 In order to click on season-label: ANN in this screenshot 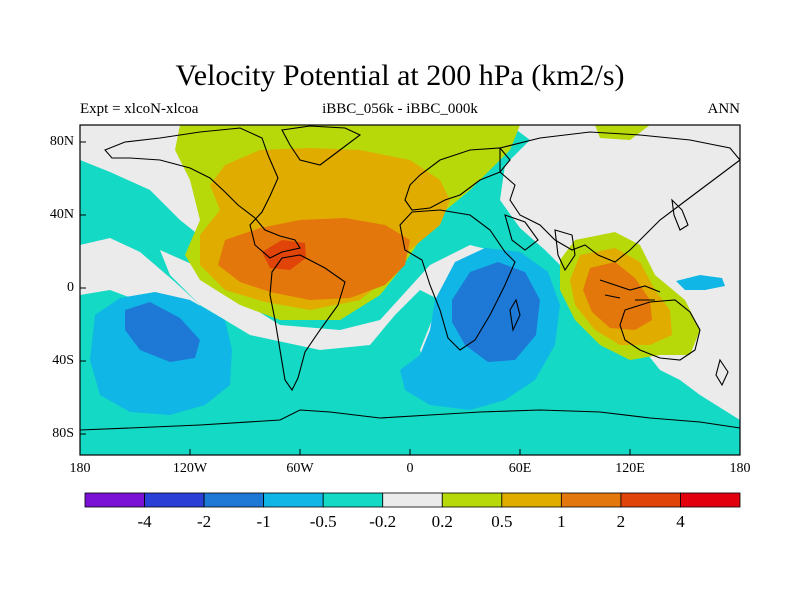, I will do `click(724, 109)`.